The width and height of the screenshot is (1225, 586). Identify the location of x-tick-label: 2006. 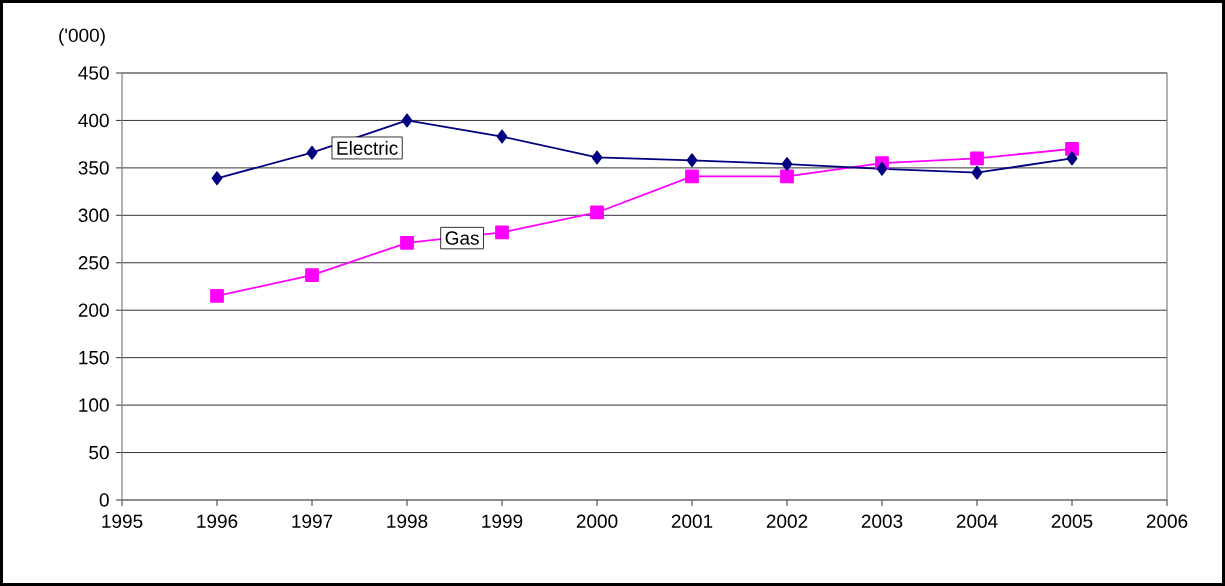
(1167, 521).